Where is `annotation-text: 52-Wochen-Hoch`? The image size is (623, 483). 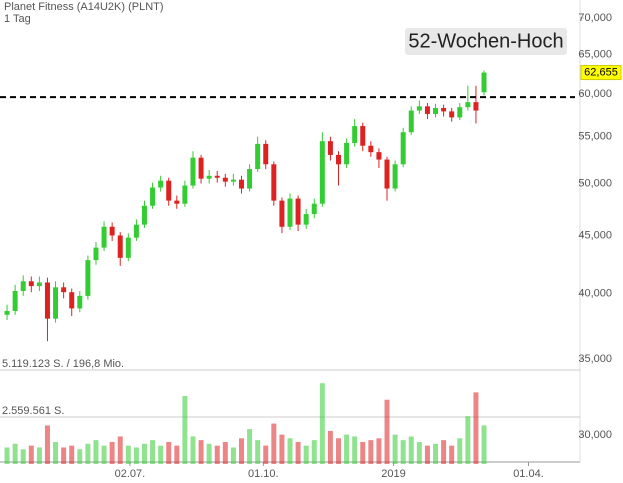 annotation-text: 52-Wochen-Hoch is located at coordinates (485, 41).